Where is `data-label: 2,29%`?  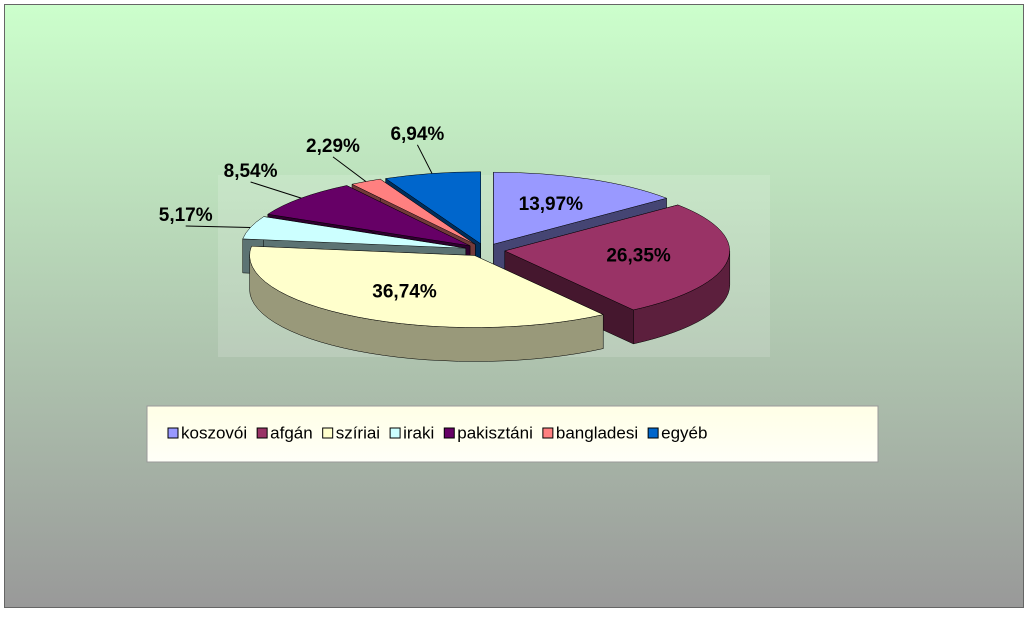 data-label: 2,29% is located at coordinates (333, 146).